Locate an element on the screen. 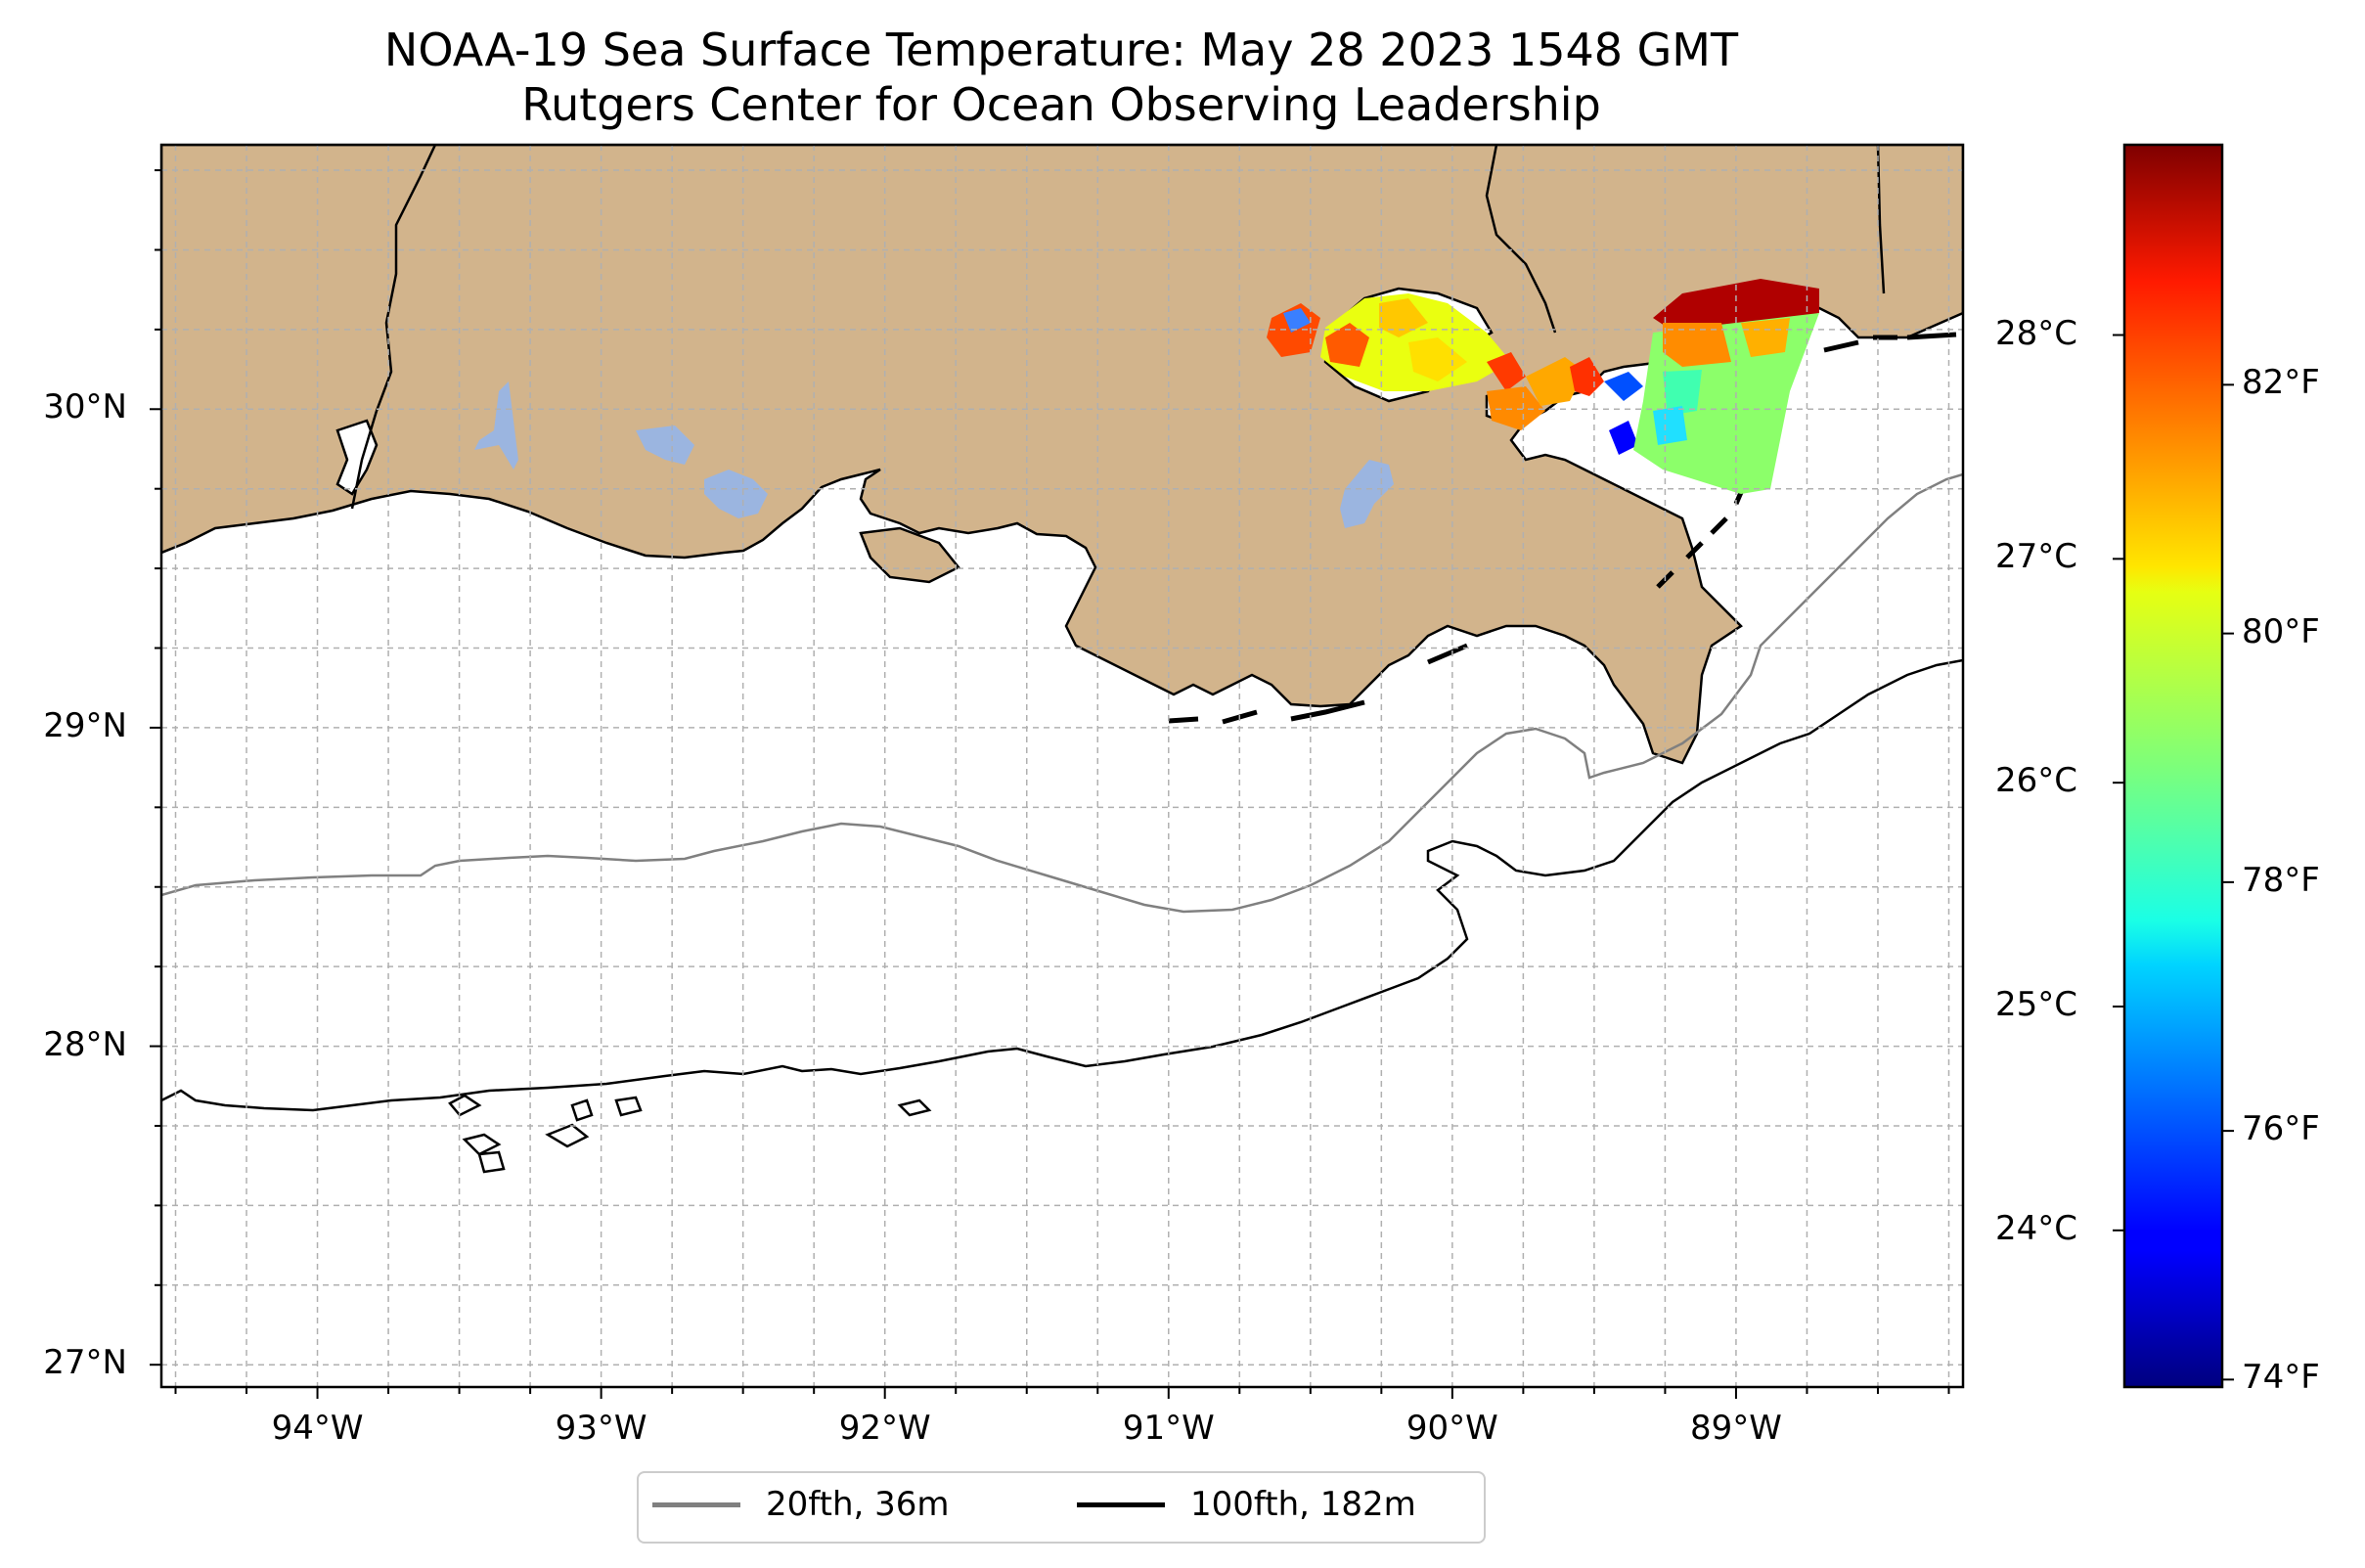  calcasieu-lake is located at coordinates (496, 425).